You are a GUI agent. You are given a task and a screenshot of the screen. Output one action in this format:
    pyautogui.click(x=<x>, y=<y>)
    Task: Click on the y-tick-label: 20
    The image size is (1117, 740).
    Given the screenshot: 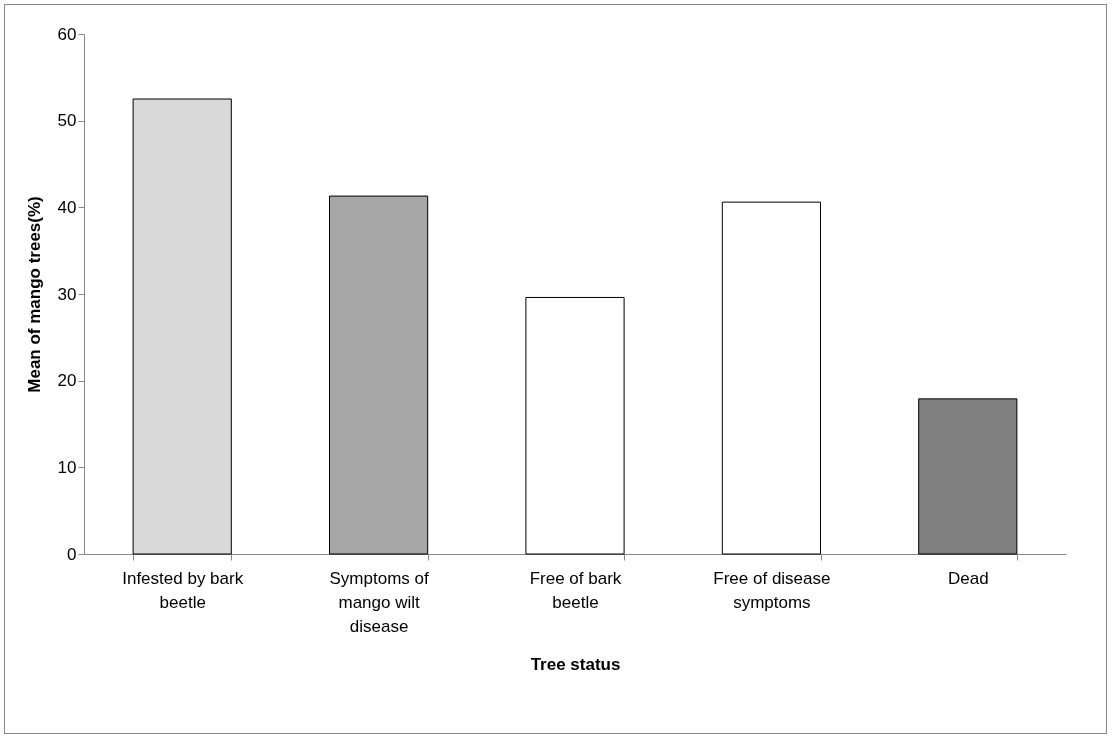 What is the action you would take?
    pyautogui.click(x=67, y=381)
    